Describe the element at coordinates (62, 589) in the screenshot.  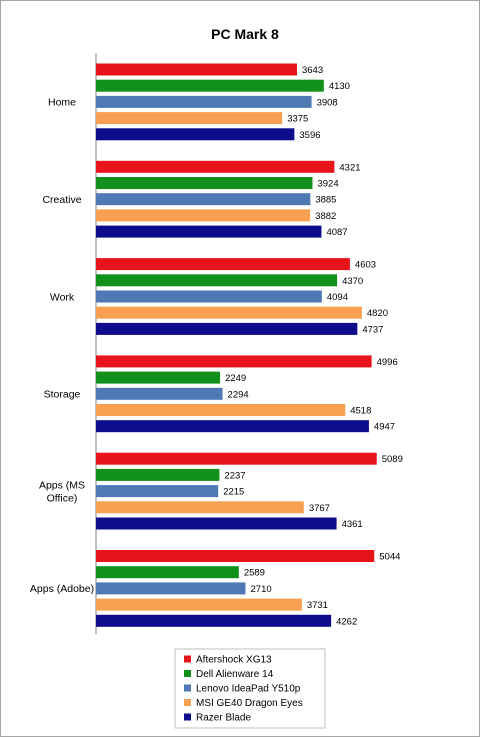
I see `category-label-5: Apps (Adobe)` at that location.